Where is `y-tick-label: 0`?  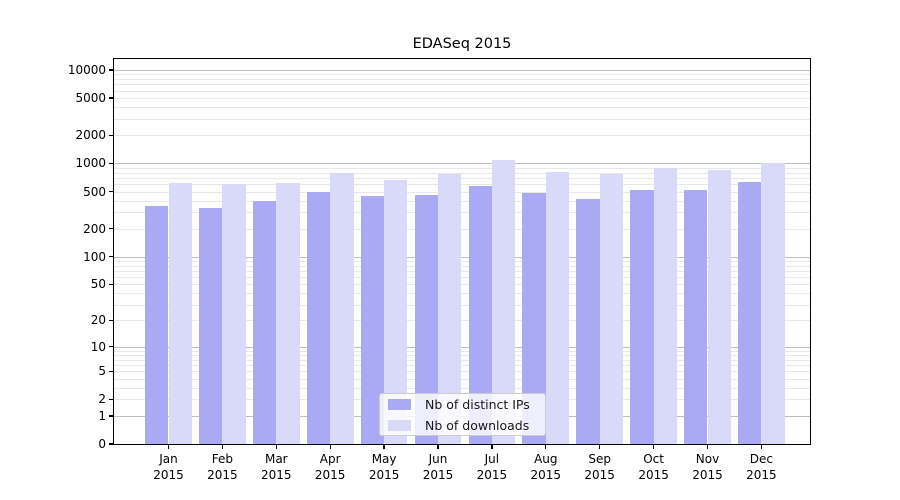
y-tick-label: 0 is located at coordinates (102, 444).